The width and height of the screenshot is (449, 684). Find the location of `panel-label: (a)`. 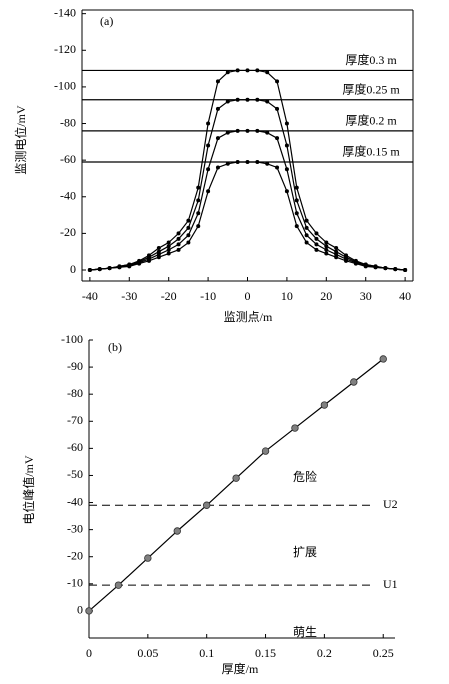

panel-label: (a) is located at coordinates (106, 21).